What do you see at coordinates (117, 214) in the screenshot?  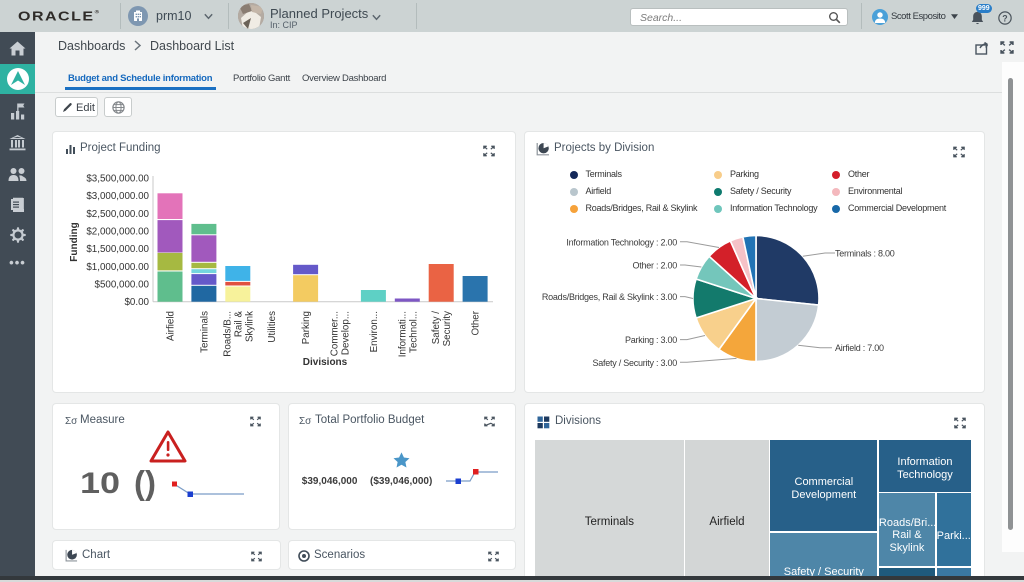 I see `svg-text: $2,500,000.00` at bounding box center [117, 214].